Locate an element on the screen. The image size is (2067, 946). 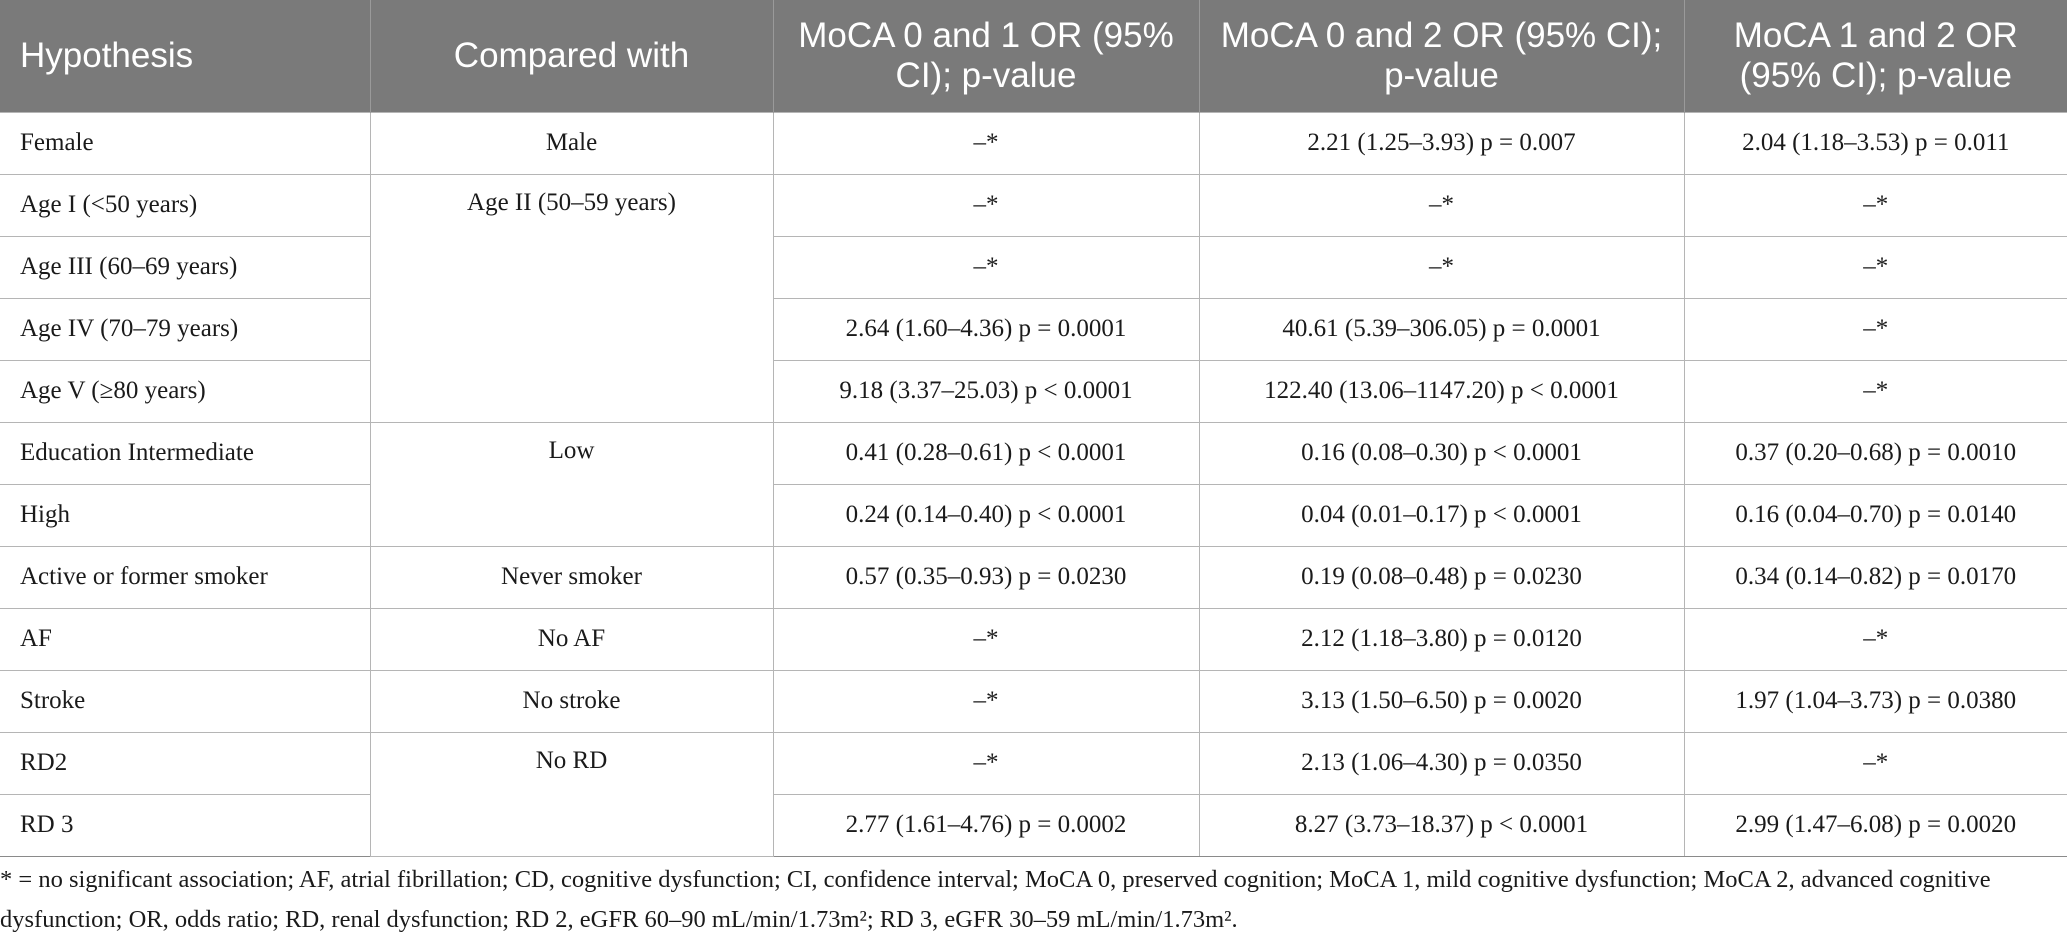
hypothesis-cell: Age I (<50 years) is located at coordinates (185, 205).